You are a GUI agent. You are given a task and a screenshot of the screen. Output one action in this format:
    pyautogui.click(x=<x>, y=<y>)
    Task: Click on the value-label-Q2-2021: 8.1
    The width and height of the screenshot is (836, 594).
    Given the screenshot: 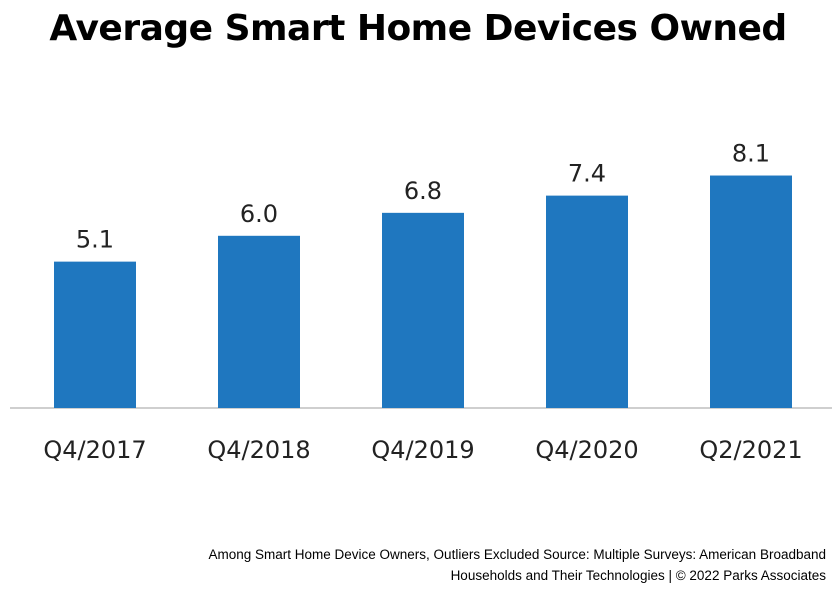 What is the action you would take?
    pyautogui.click(x=751, y=154)
    